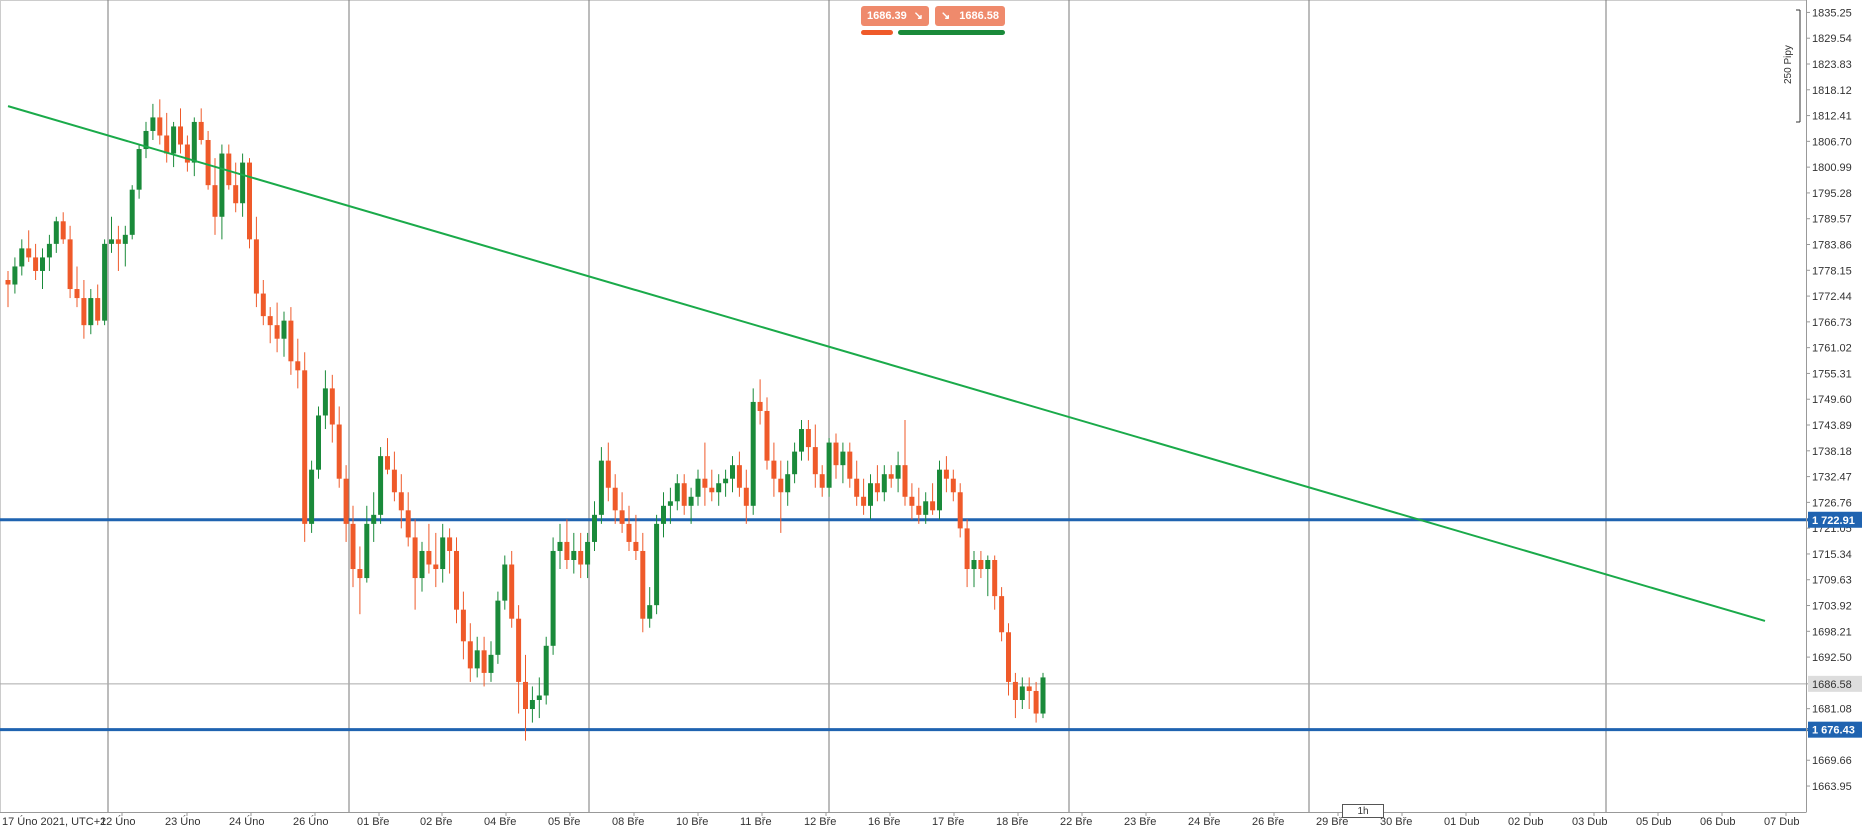 The height and width of the screenshot is (830, 1862). What do you see at coordinates (951, 32) in the screenshot?
I see `buy-spread-bar` at bounding box center [951, 32].